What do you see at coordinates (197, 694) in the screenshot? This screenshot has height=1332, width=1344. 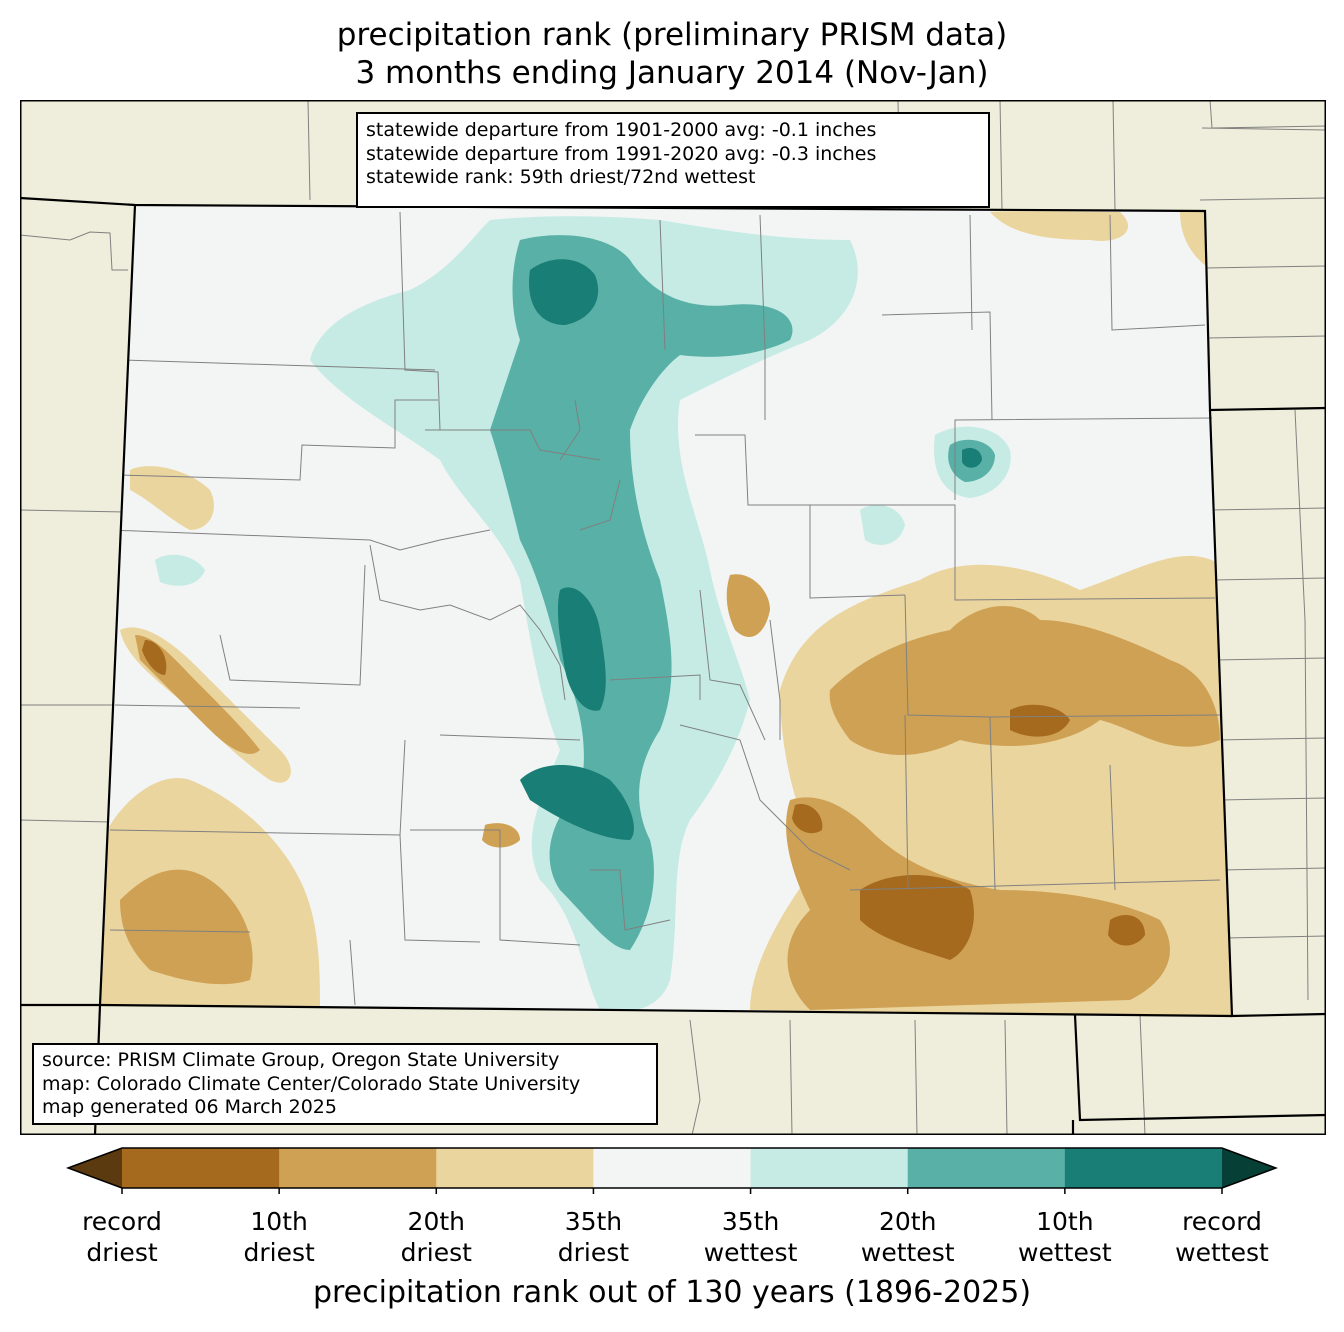 I see `dry-area-west-band-core` at bounding box center [197, 694].